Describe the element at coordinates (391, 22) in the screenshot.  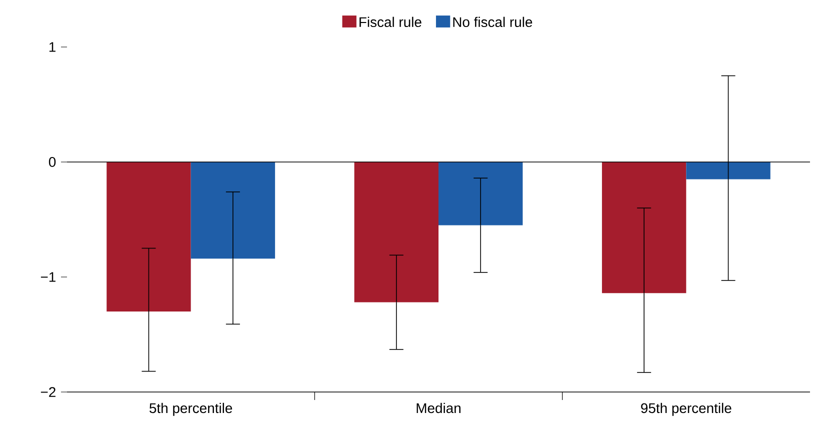
I see `legend-label: Fiscal rule` at that location.